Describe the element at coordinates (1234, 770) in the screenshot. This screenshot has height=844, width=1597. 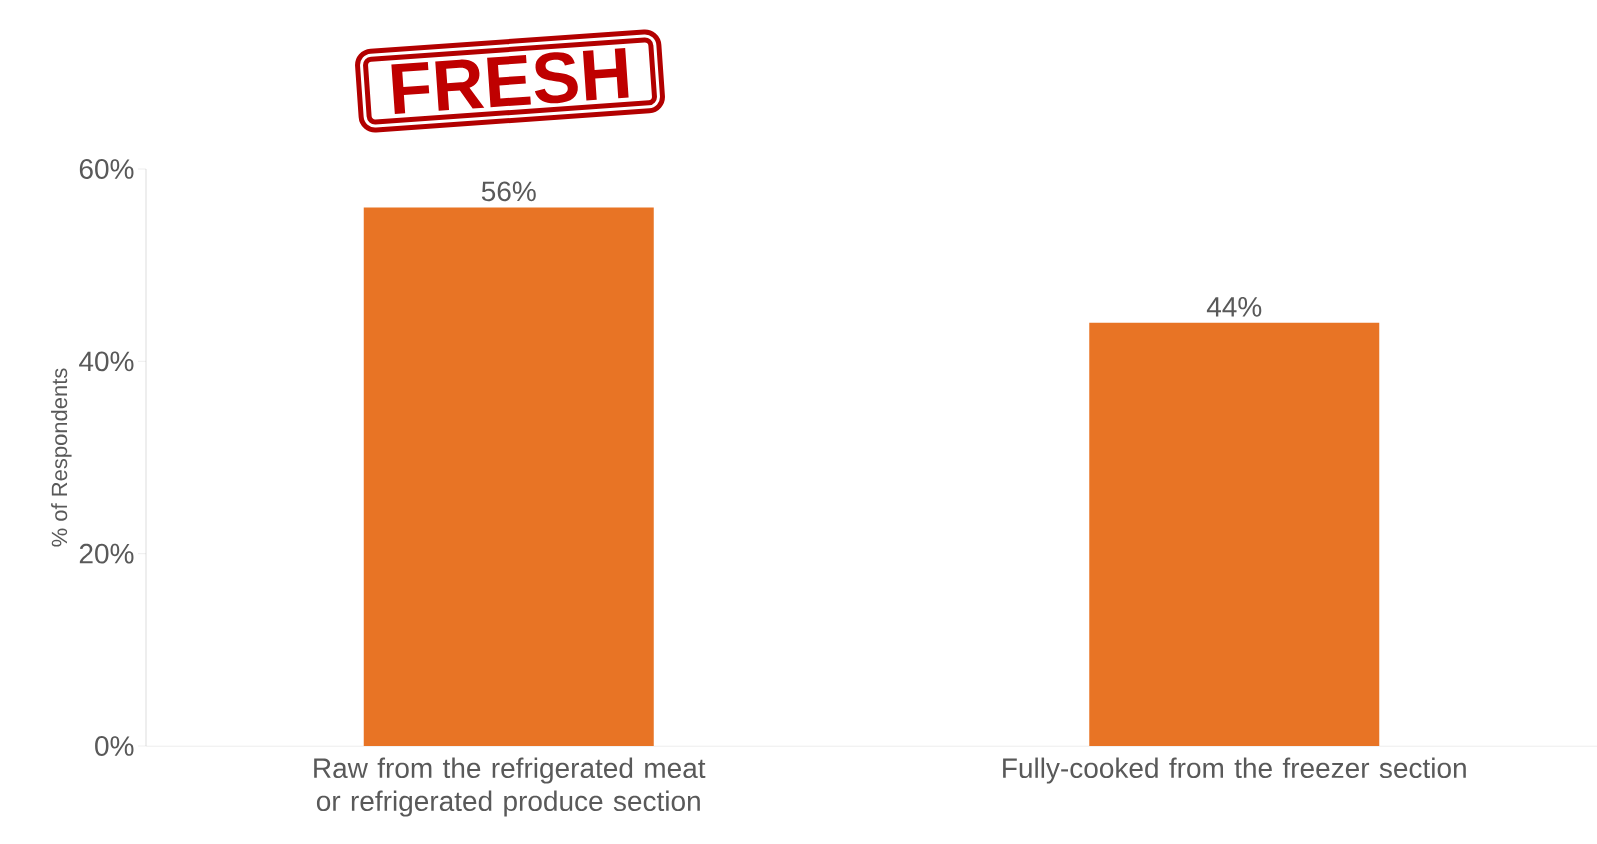
I see `x-tick-label: Fully-cooked from the freezer section` at that location.